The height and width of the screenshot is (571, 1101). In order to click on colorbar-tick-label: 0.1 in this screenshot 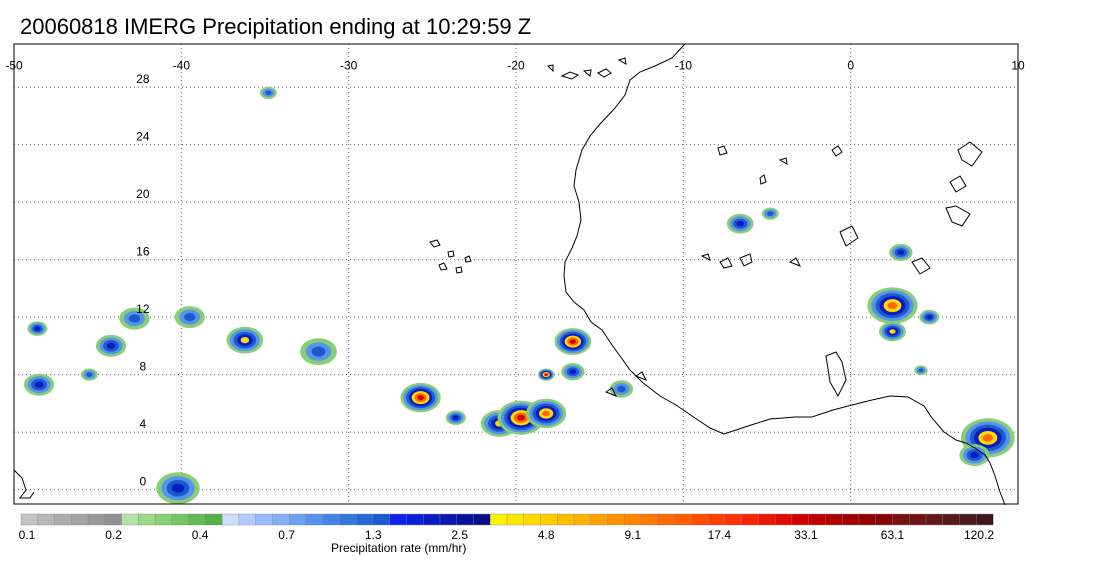, I will do `click(27, 535)`.